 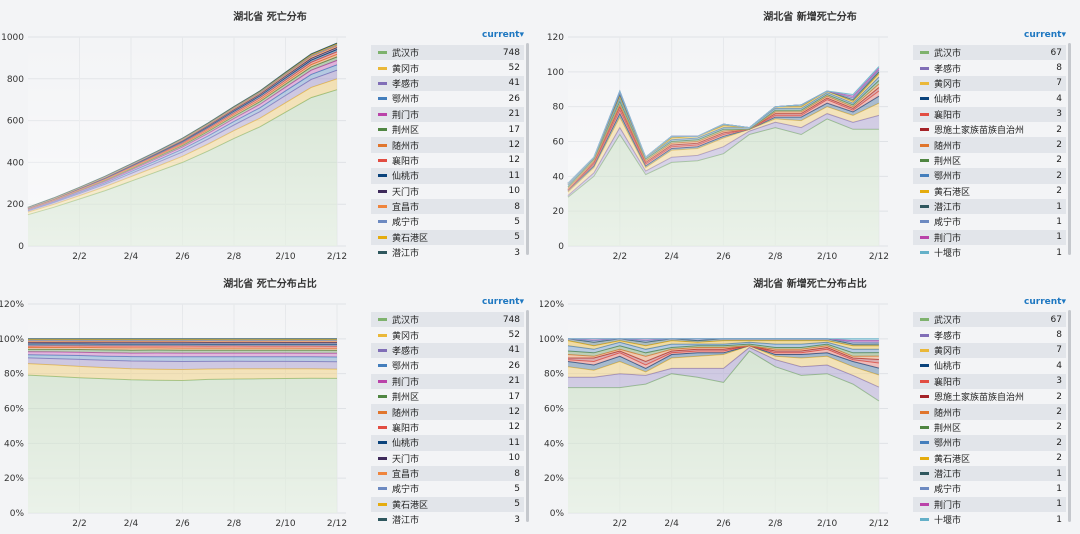 What do you see at coordinates (948, 351) in the screenshot?
I see `legend-label: 黄冈市` at bounding box center [948, 351].